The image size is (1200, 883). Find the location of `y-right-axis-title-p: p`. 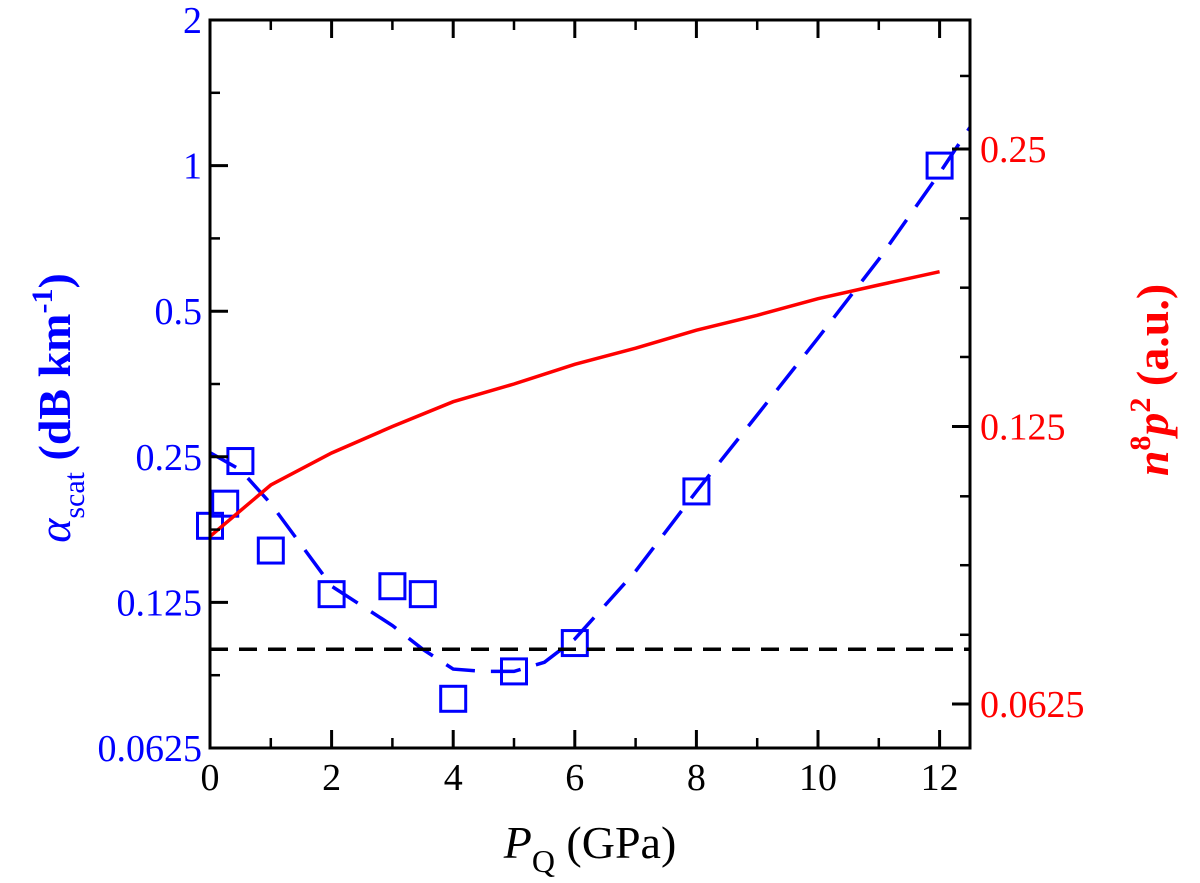

y-right-axis-title-p: p is located at coordinates (1152, 426).